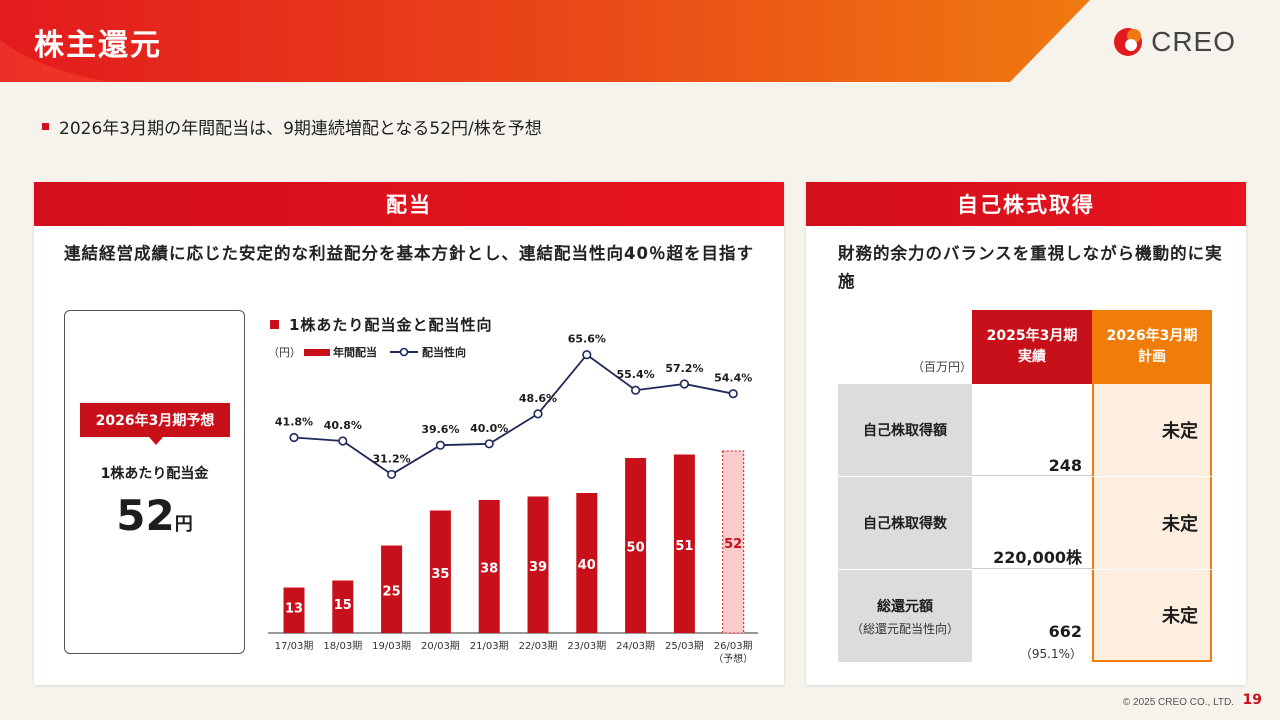  What do you see at coordinates (489, 569) in the screenshot?
I see `bar-value-label: 38` at bounding box center [489, 569].